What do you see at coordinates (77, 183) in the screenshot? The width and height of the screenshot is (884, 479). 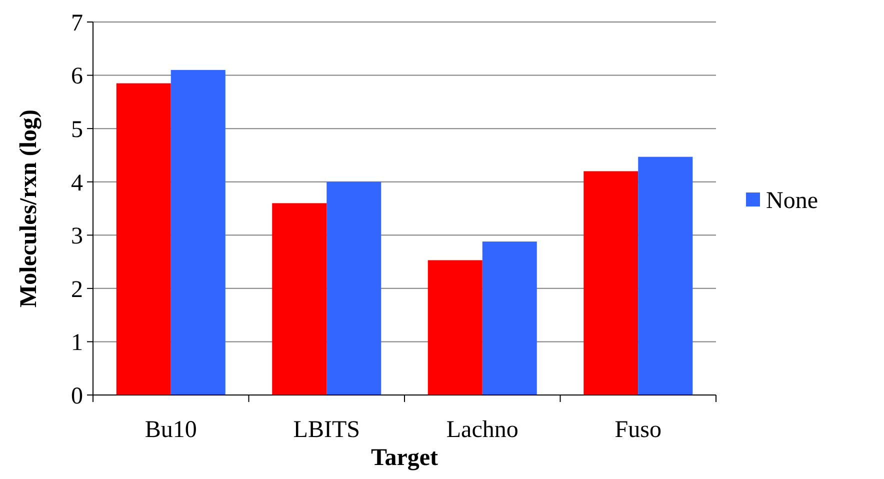 I see `y-tick-label: 4` at bounding box center [77, 183].